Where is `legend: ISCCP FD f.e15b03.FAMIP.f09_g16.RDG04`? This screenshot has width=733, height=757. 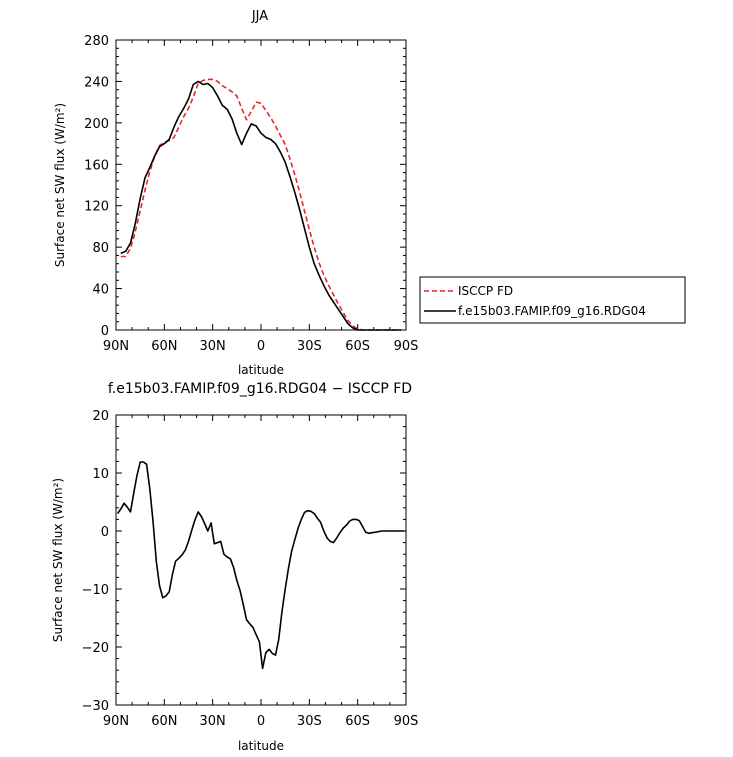
legend: ISCCP FD f.e15b03.FAMIP.f09_g16.RDG04 is located at coordinates (552, 300).